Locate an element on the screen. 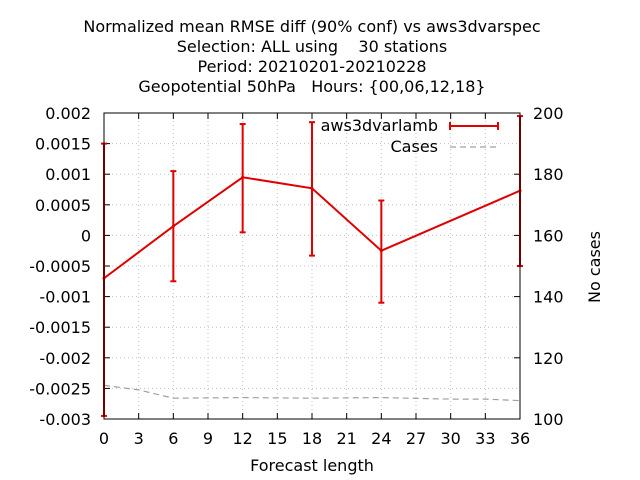  x-tick-label: 18 is located at coordinates (312, 438).